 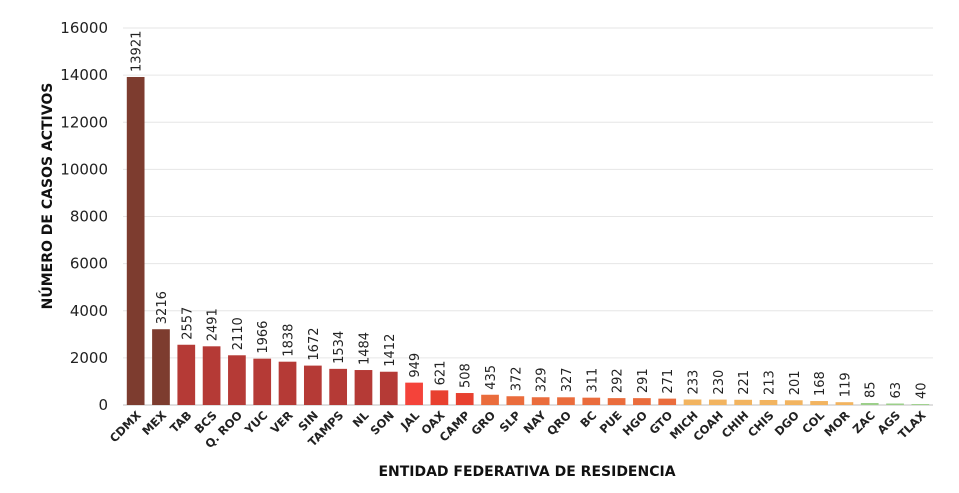 I want to click on data-label: 119, so click(x=845, y=384).